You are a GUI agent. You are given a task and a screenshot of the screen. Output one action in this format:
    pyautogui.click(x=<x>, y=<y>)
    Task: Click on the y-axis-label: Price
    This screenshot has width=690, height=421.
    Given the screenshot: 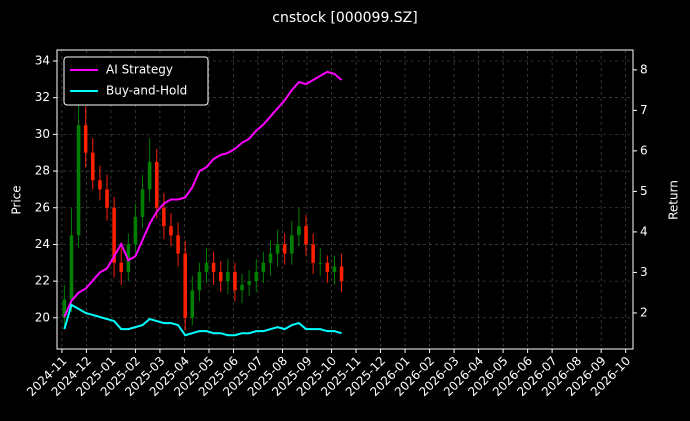 What is the action you would take?
    pyautogui.click(x=17, y=199)
    